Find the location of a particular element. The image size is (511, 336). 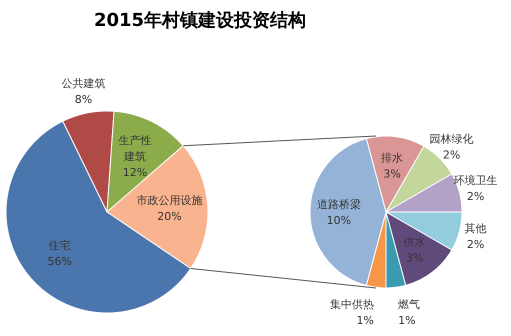

slice-label: 集中供热 is located at coordinates (352, 304).